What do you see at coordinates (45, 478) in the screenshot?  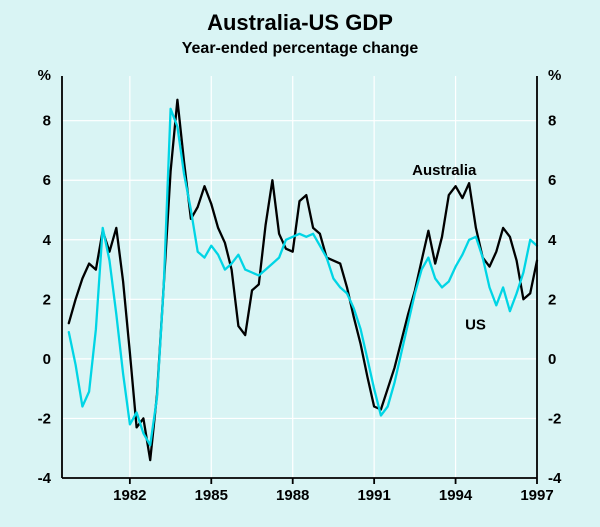 I see `y-label-left--4: -4` at bounding box center [45, 478].